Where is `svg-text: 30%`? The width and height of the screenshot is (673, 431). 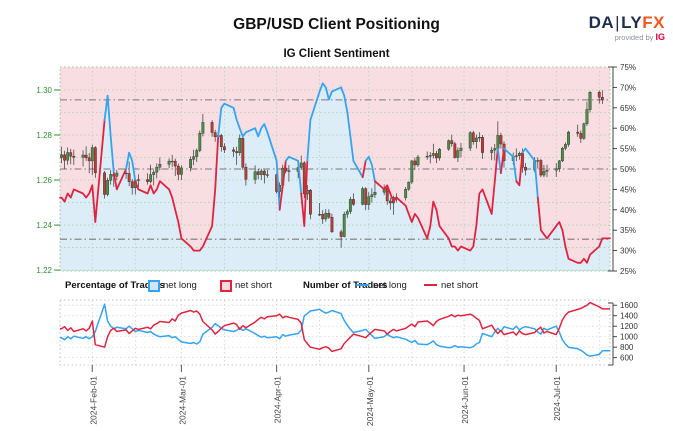
svg-text: 30% is located at coordinates (628, 251).